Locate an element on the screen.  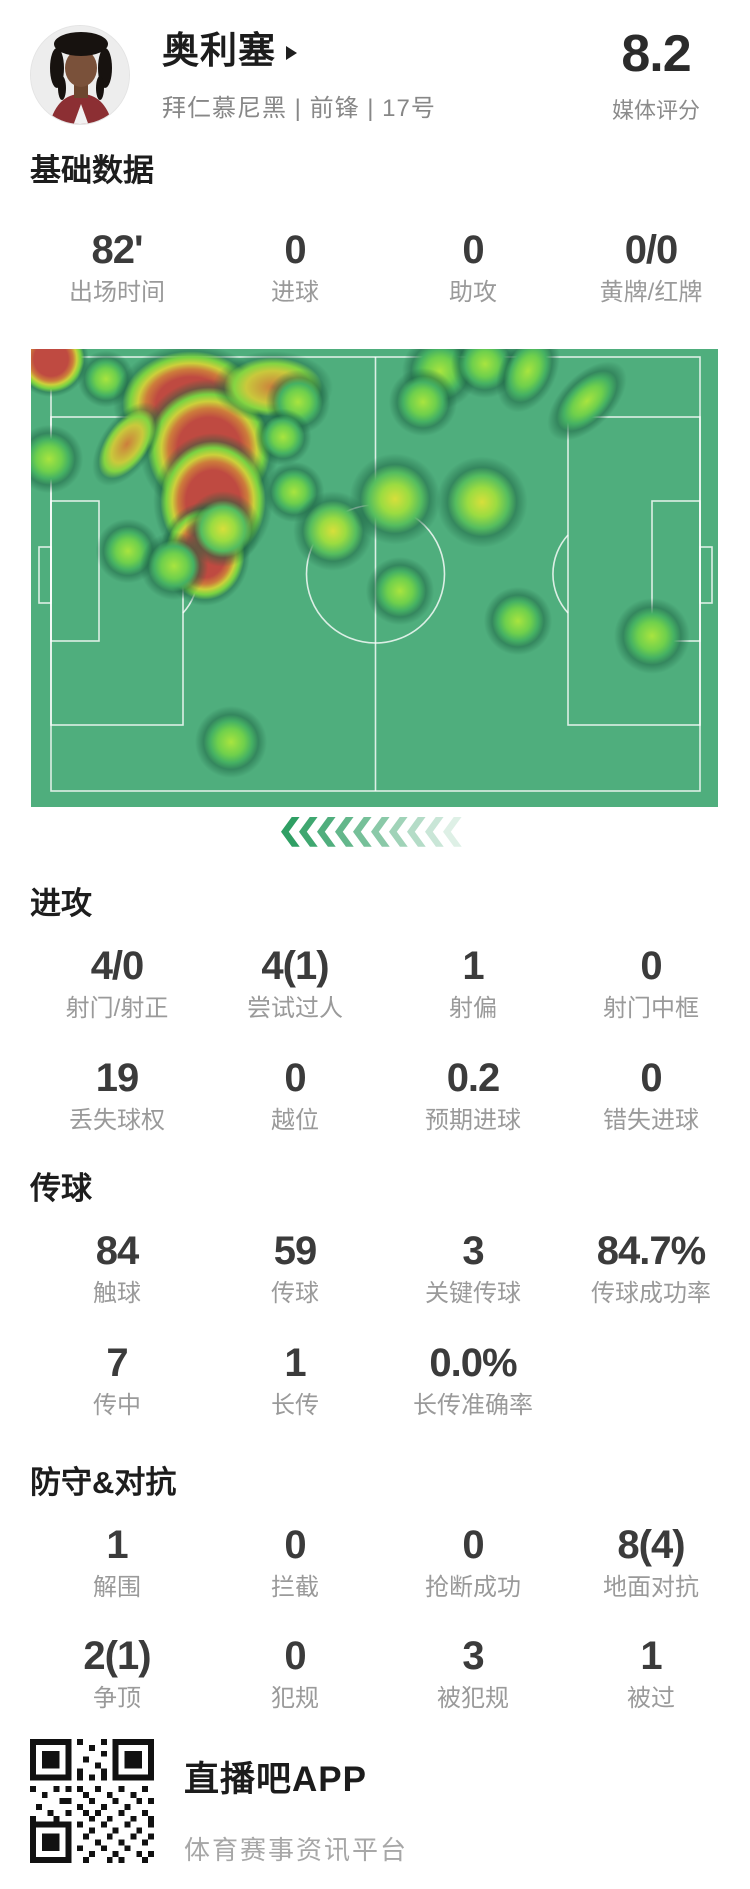
stat-long-balls: 1 长传 is located at coordinates (295, 1379).